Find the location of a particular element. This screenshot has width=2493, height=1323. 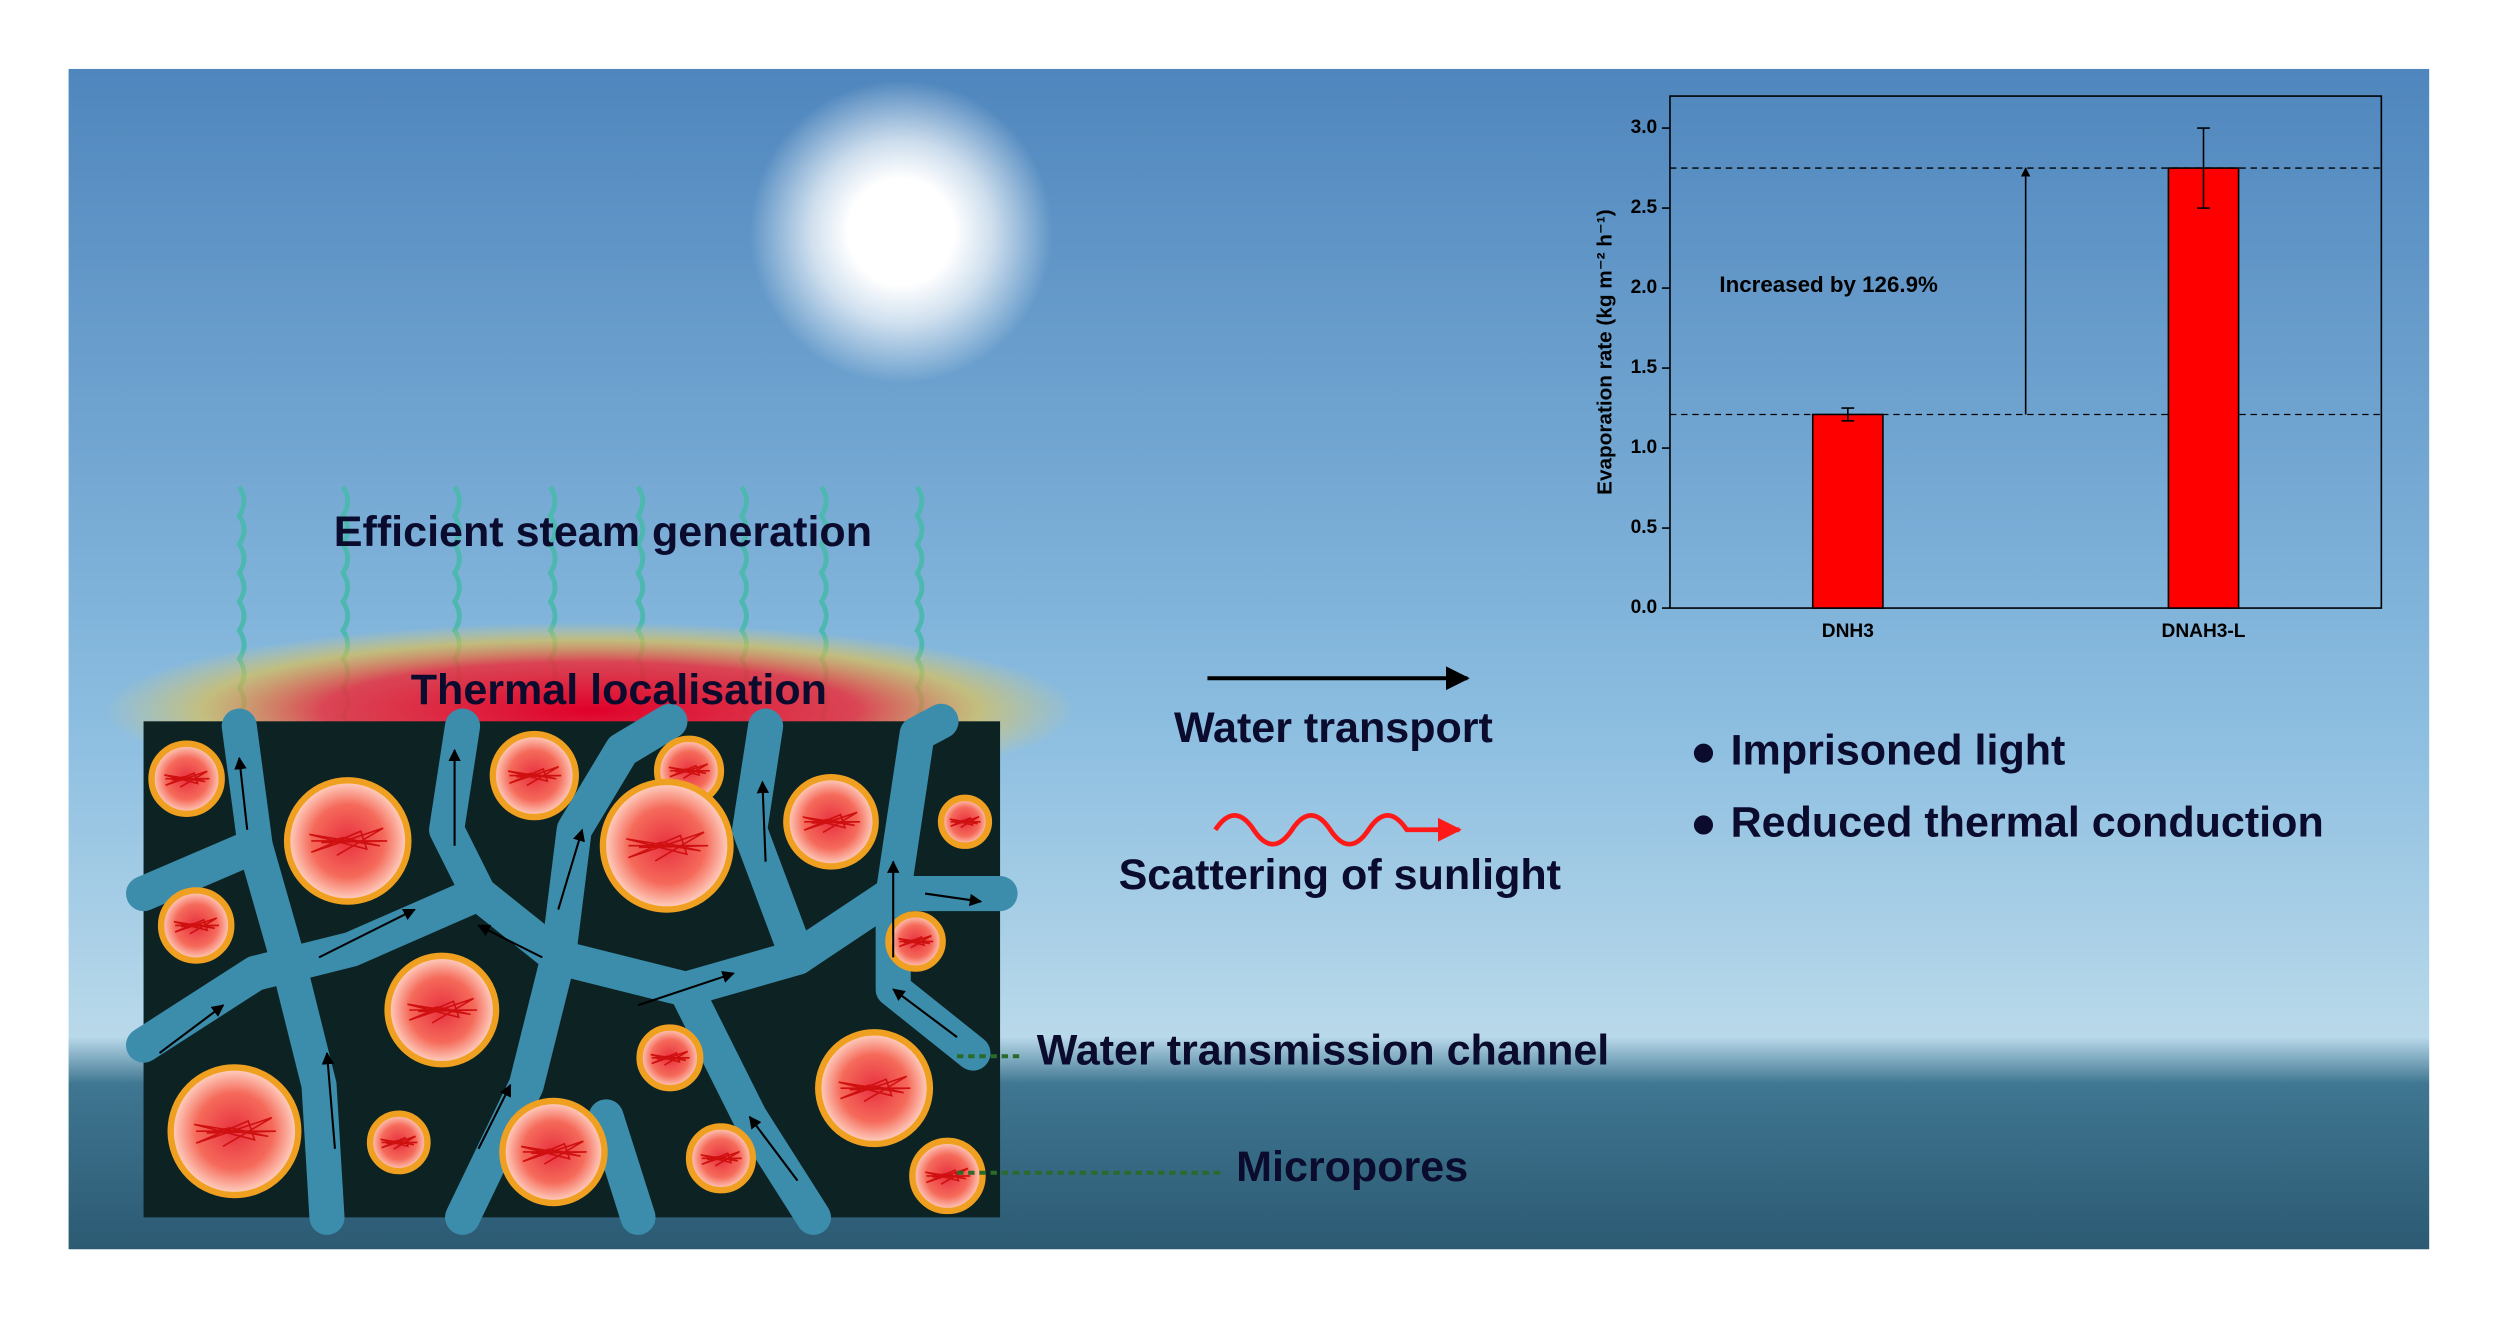

y-tick-label: 1.5 is located at coordinates (1644, 367).